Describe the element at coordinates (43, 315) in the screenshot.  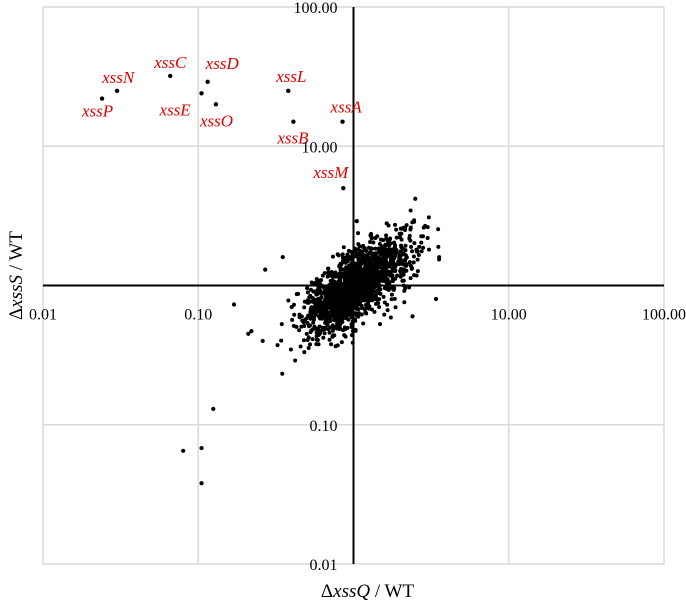
I see `x-tick-label: 0.01` at that location.